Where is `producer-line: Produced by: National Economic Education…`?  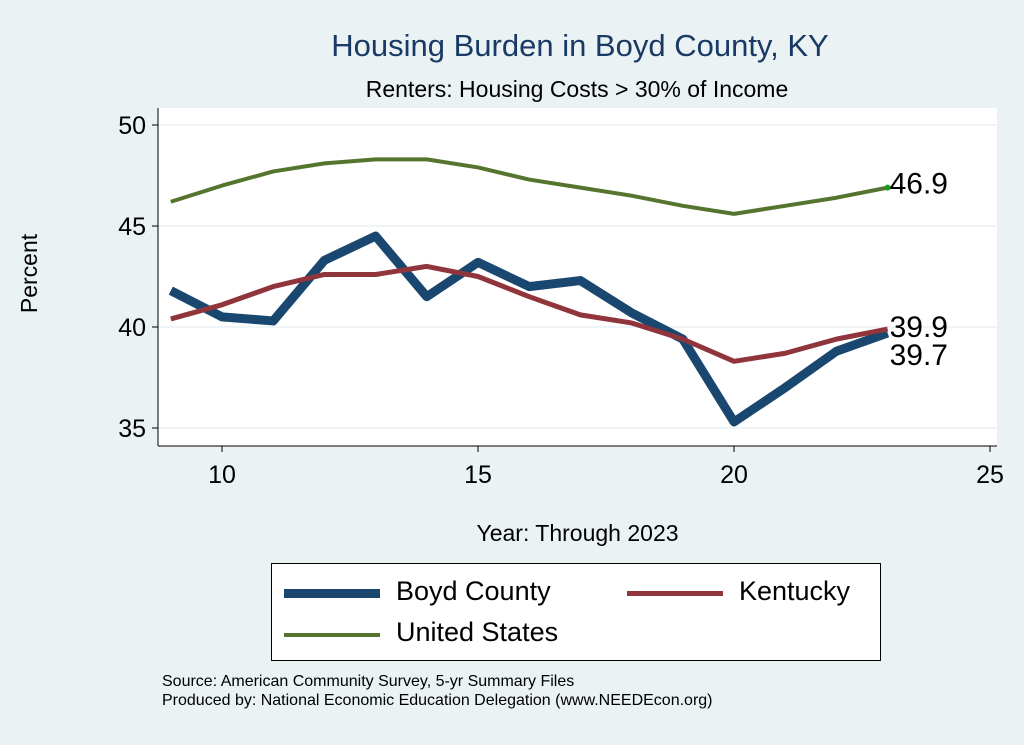
producer-line: Produced by: National Economic Education… is located at coordinates (437, 700).